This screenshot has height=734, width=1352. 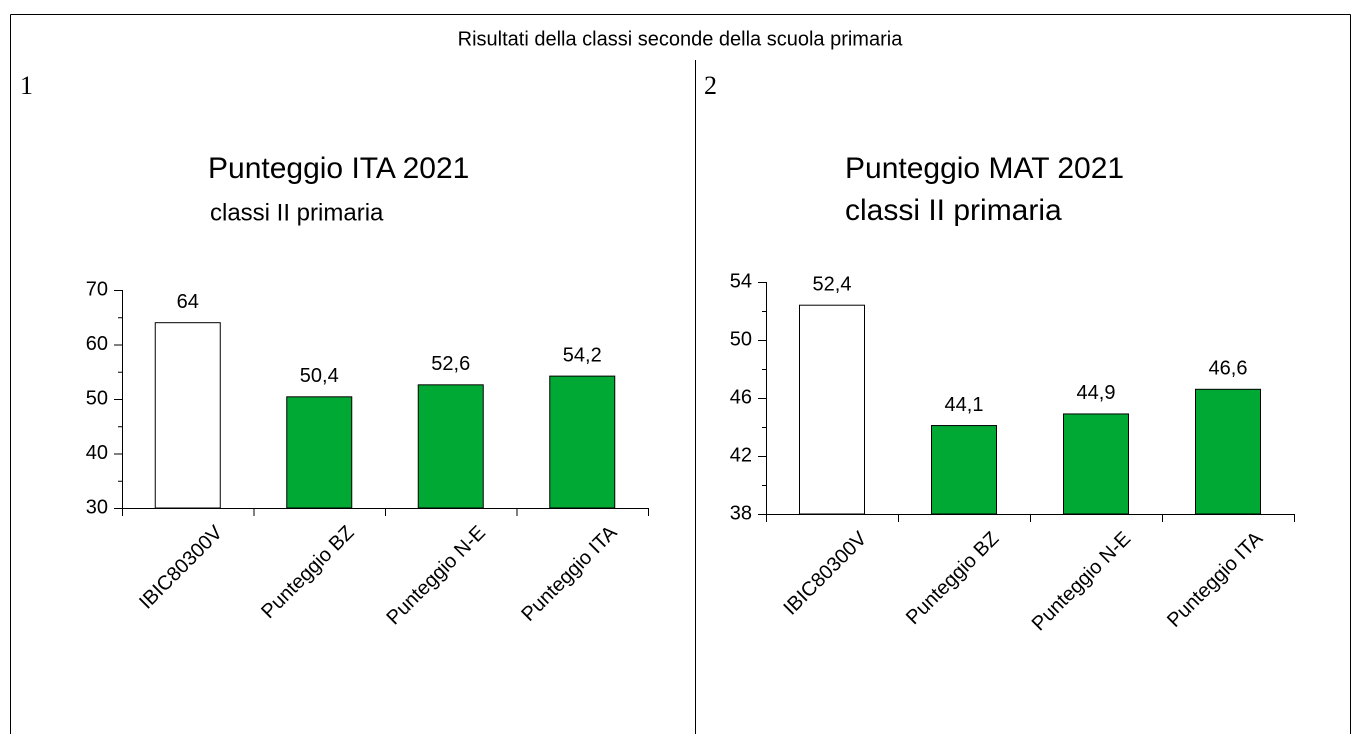 What do you see at coordinates (741, 281) in the screenshot?
I see `y-tick-label: 54` at bounding box center [741, 281].